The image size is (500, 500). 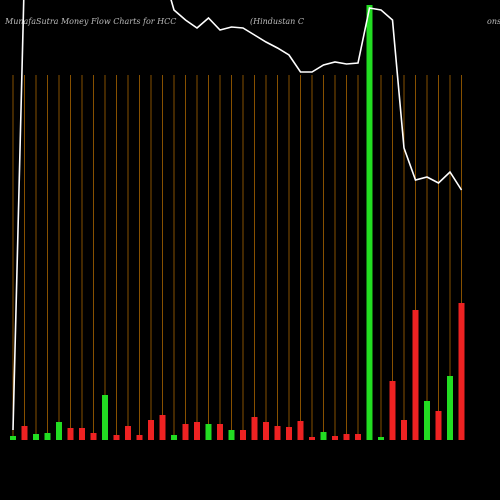 I want to click on chart-subtitle-tail: ons, so click(x=493, y=21).